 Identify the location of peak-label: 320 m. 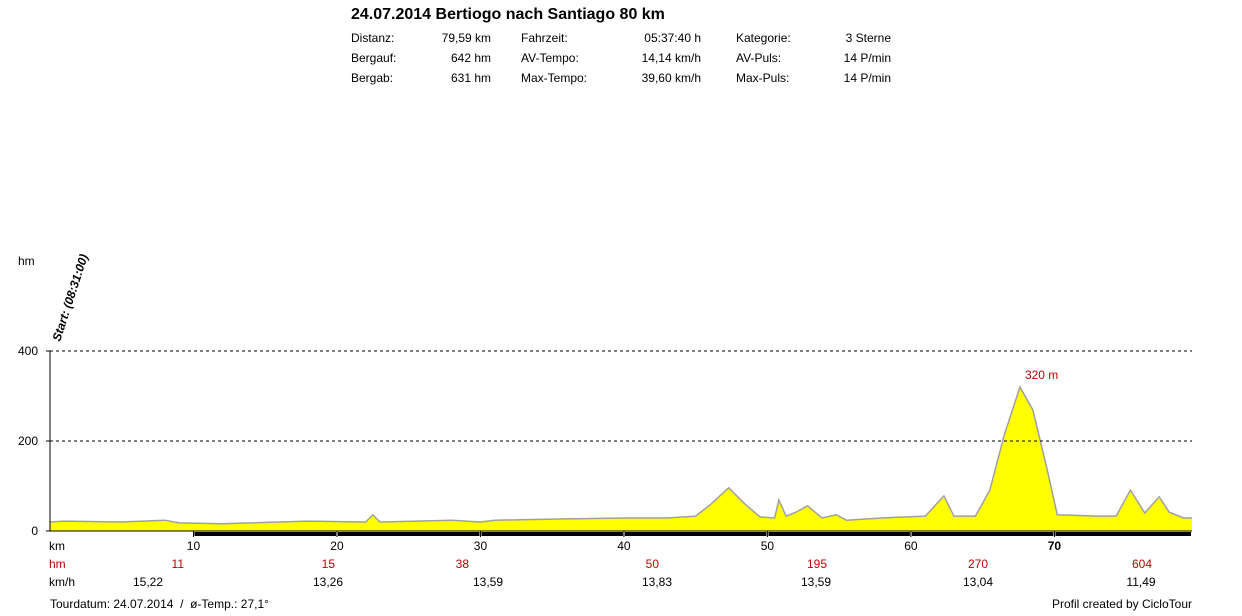
(1041, 375).